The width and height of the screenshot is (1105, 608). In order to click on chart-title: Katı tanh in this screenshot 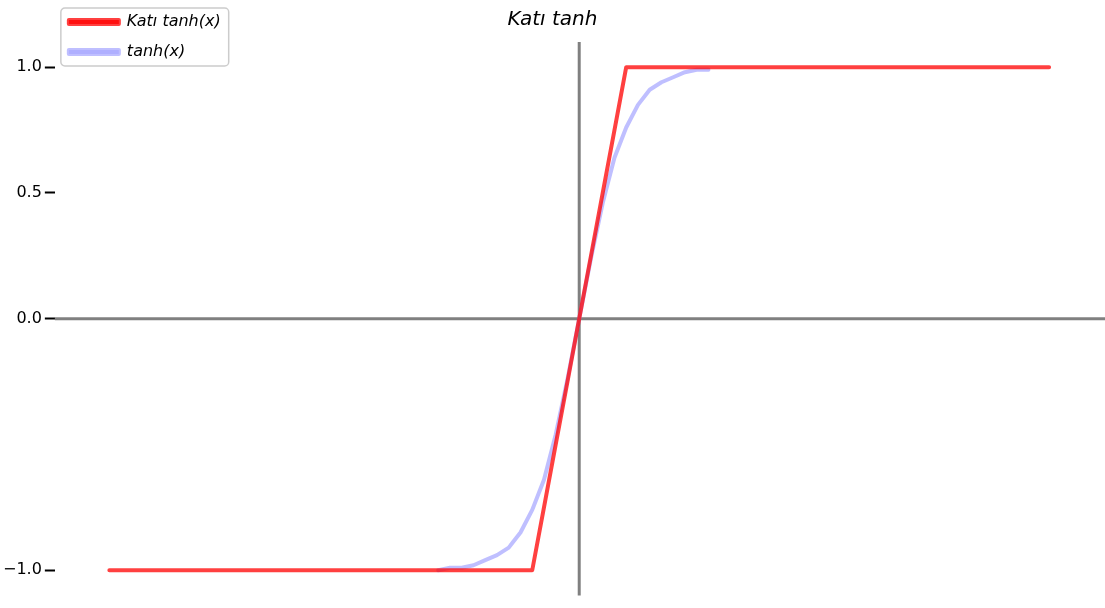, I will do `click(552, 18)`.